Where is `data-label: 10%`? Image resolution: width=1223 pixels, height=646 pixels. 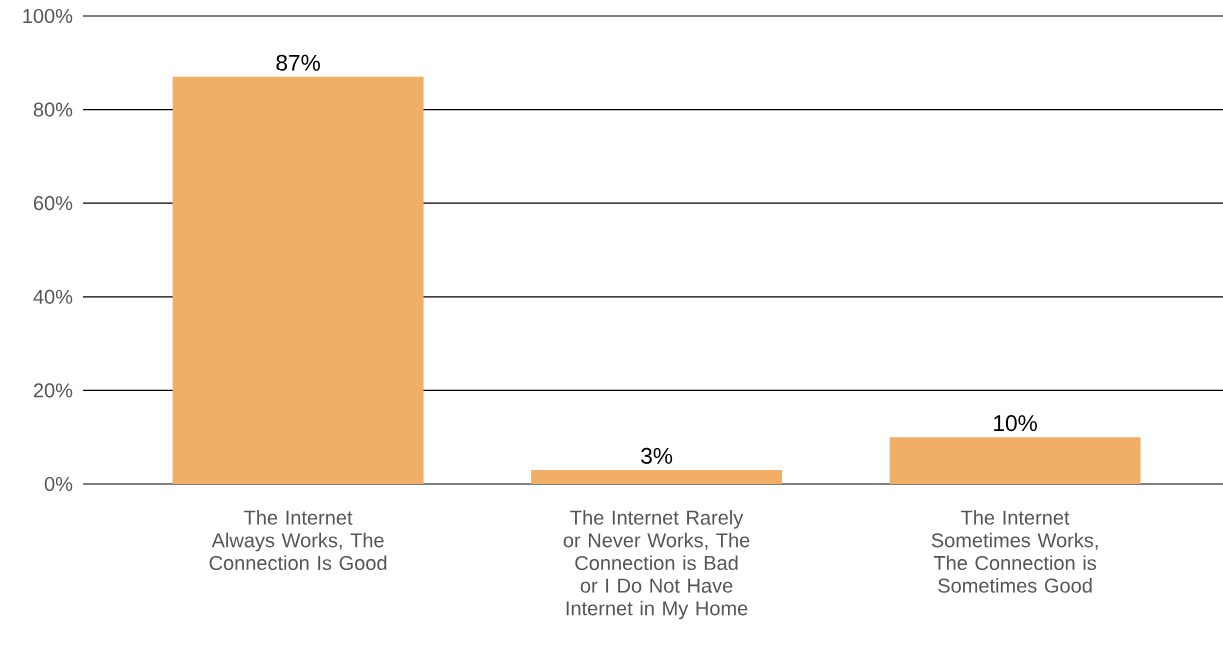
data-label: 10% is located at coordinates (1015, 423).